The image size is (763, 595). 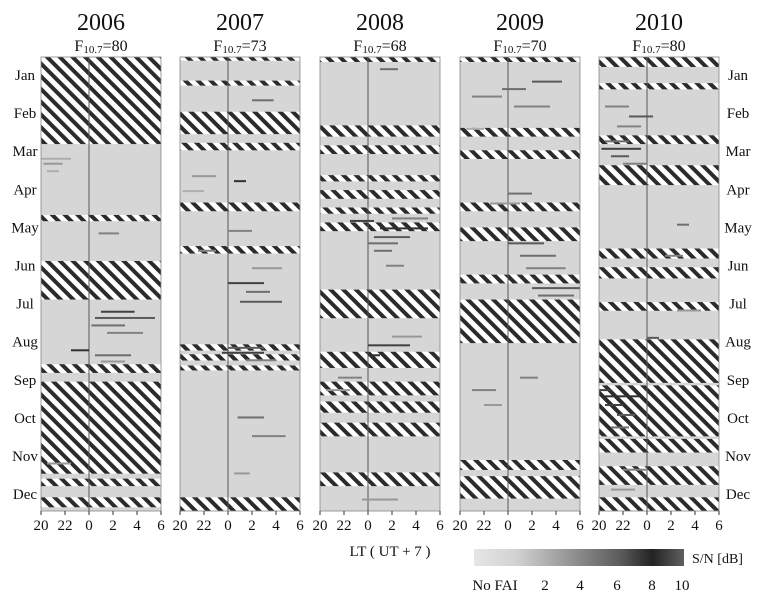 What do you see at coordinates (738, 228) in the screenshot?
I see `month-label-may: May` at bounding box center [738, 228].